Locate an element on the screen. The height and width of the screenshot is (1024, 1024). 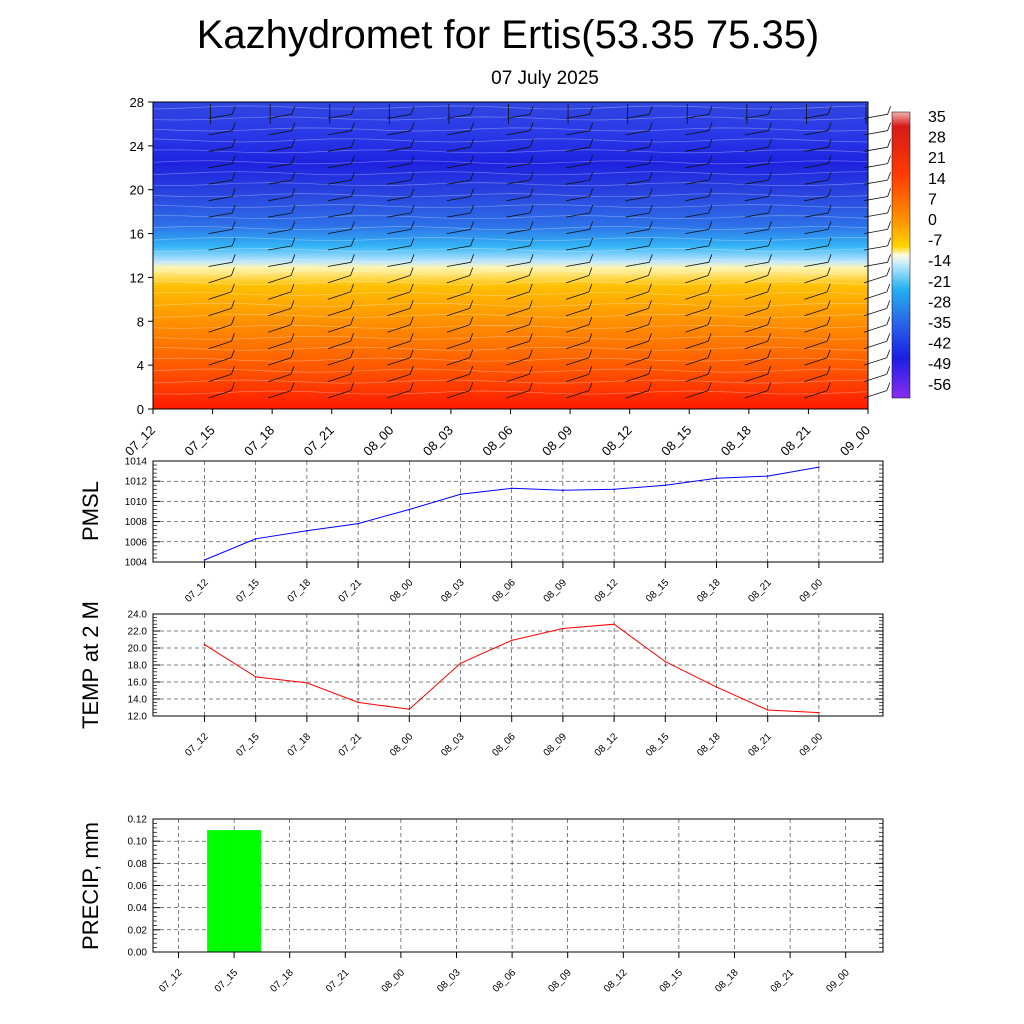
x-tick-label: 08_09 is located at coordinates (557, 441).